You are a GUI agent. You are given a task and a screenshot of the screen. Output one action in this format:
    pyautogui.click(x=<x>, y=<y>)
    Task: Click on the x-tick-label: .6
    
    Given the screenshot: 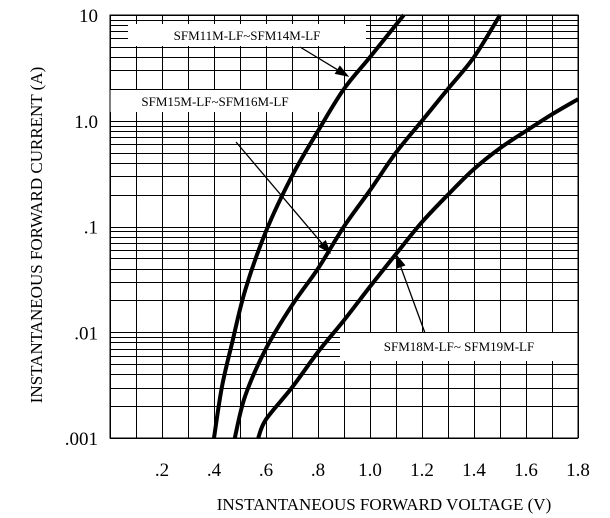 What is the action you would take?
    pyautogui.click(x=266, y=470)
    